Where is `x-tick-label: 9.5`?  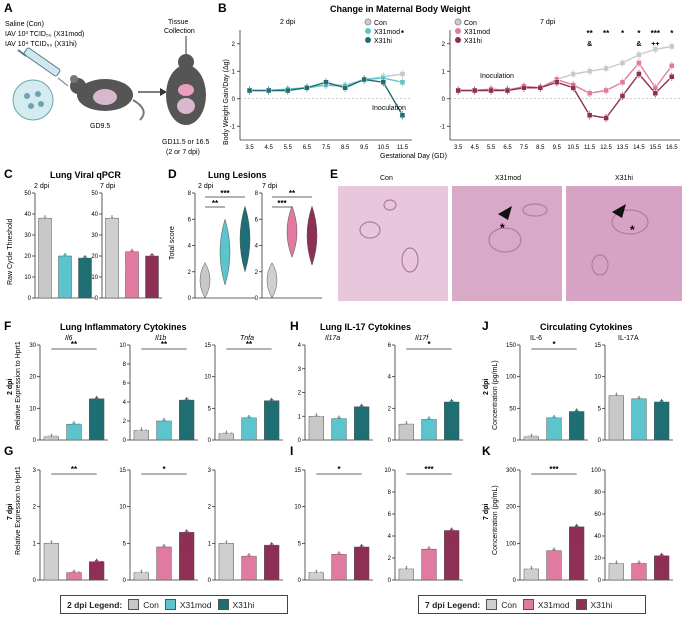
x-tick-label: 9.5 is located at coordinates (364, 148).